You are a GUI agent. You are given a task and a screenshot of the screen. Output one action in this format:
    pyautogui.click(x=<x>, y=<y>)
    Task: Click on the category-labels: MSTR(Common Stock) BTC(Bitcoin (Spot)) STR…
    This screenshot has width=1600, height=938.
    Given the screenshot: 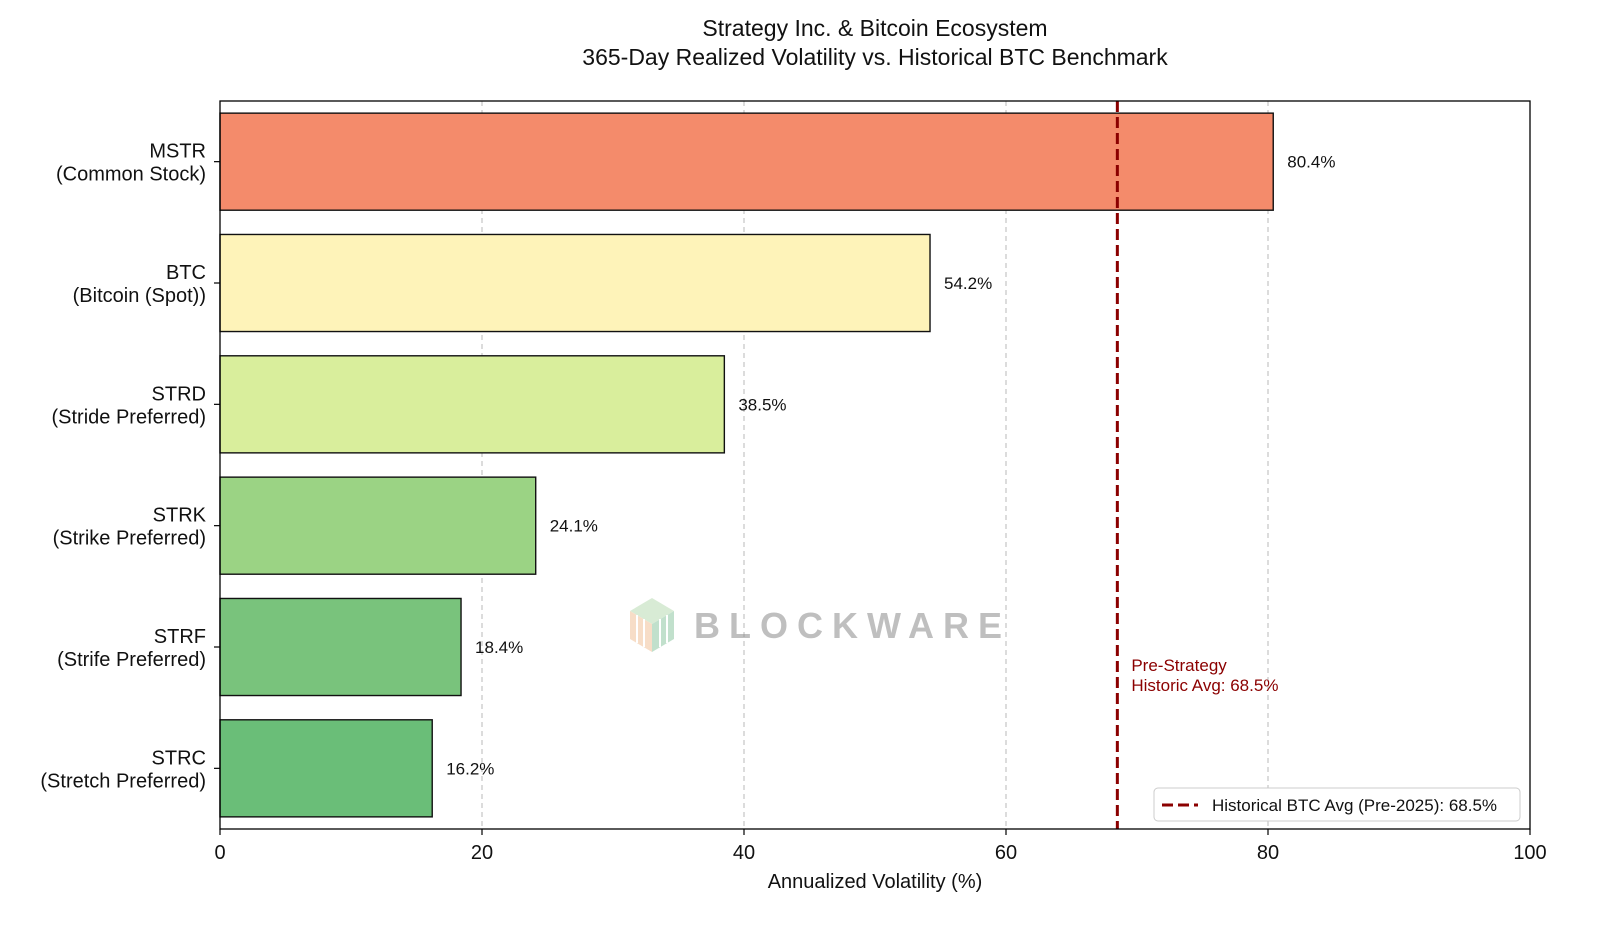 What is the action you would take?
    pyautogui.click(x=130, y=466)
    